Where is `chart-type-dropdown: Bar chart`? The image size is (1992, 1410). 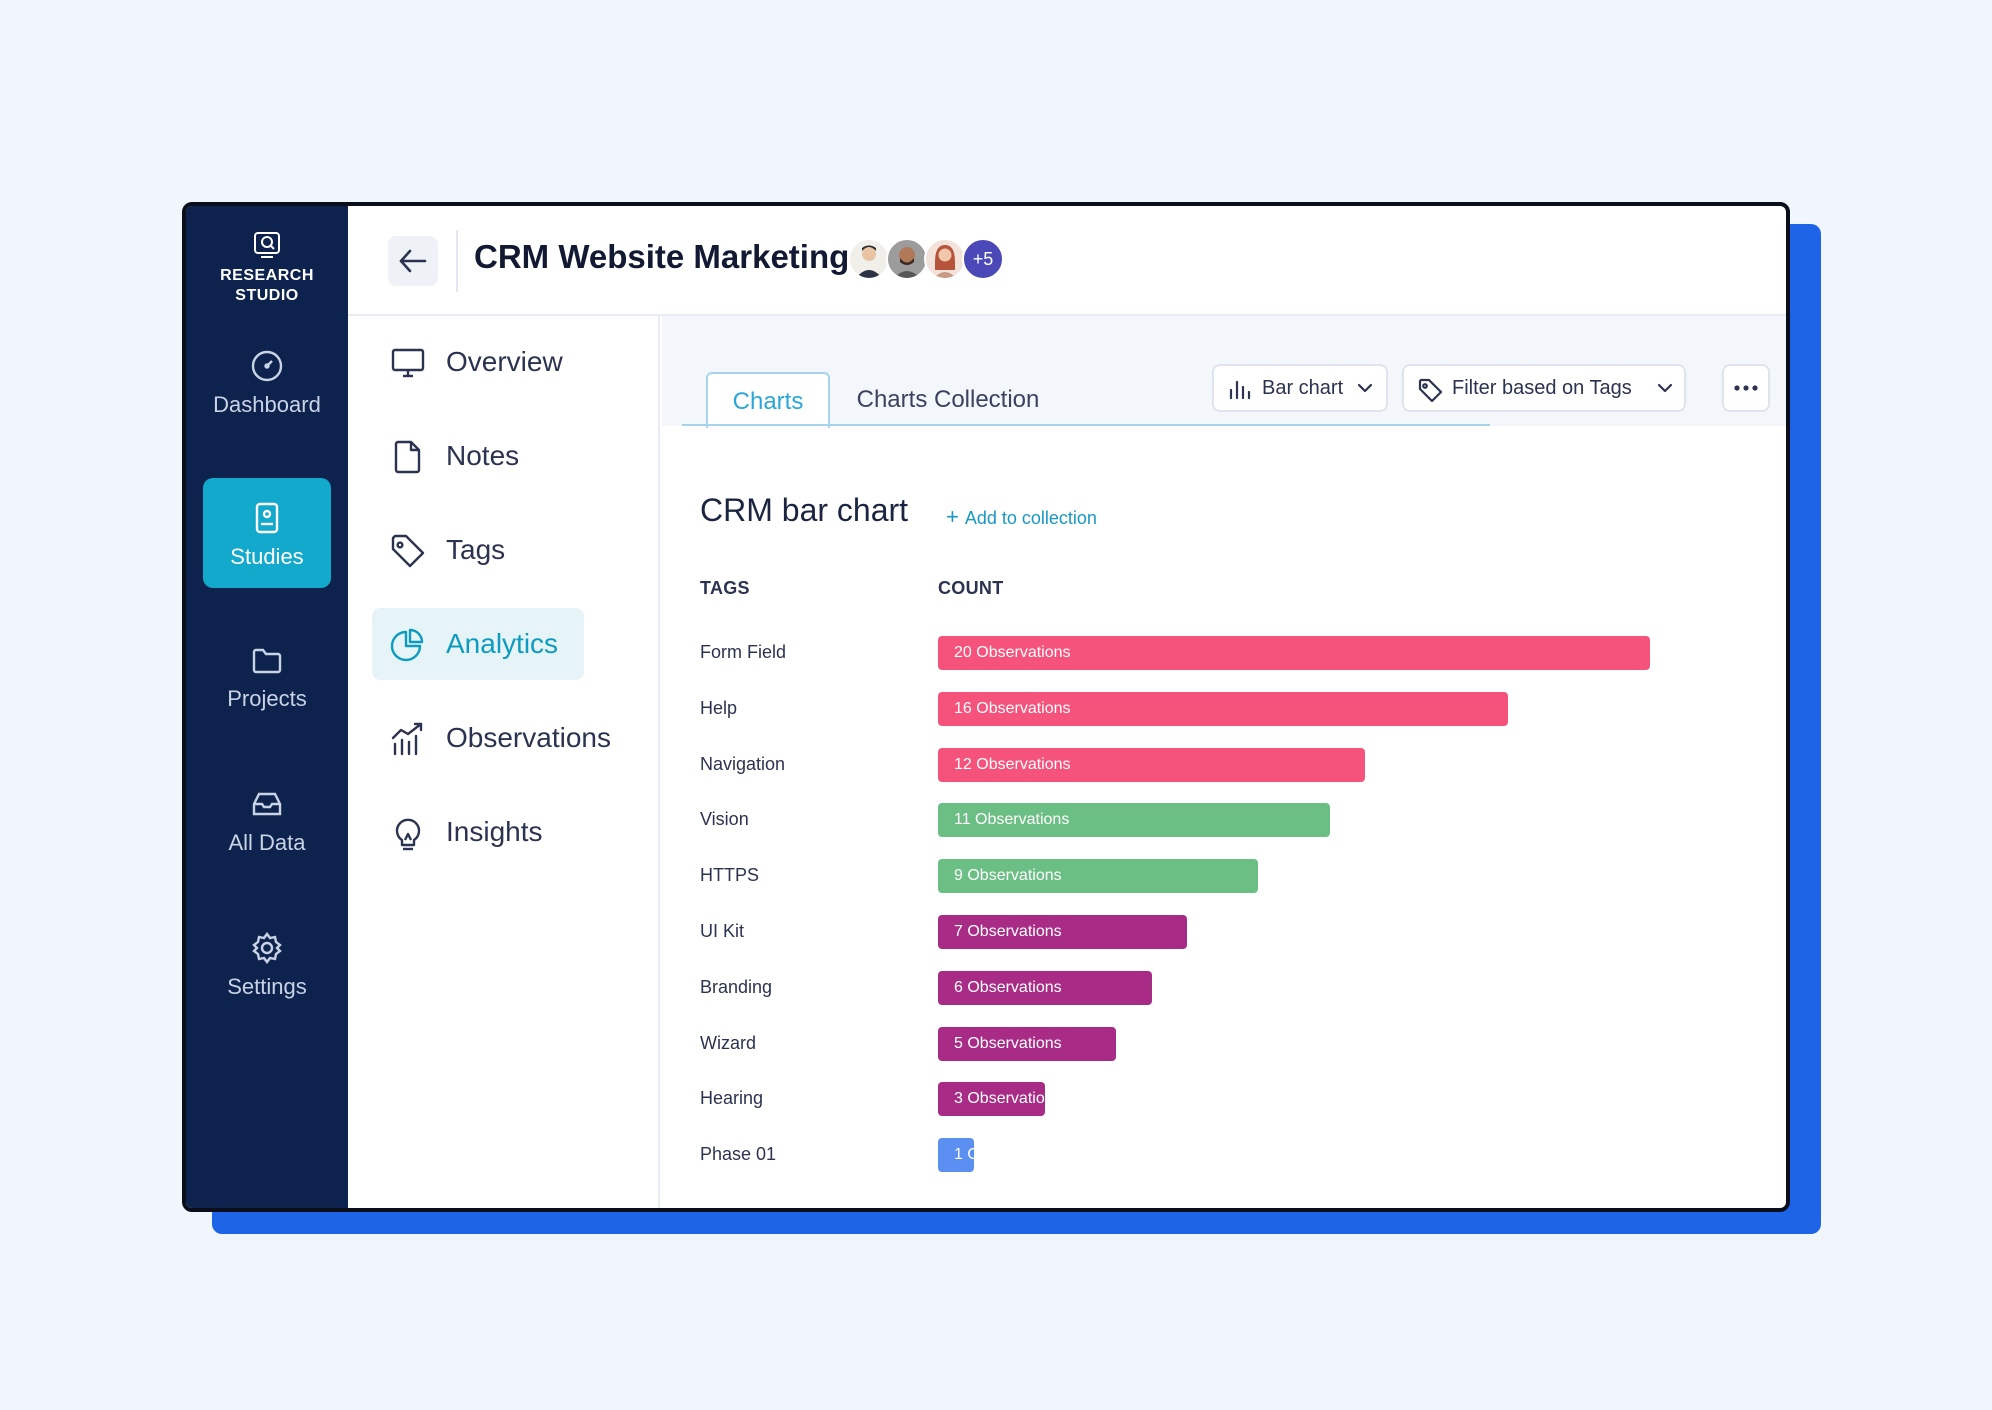 chart-type-dropdown: Bar chart is located at coordinates (1300, 388).